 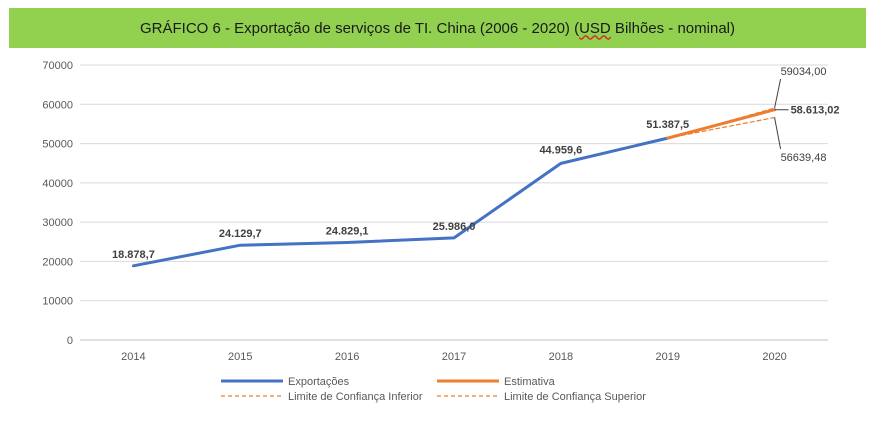 What do you see at coordinates (575, 397) in the screenshot?
I see `legend-label-limite-de-confianca-superior: Limite de Confiança Superior` at bounding box center [575, 397].